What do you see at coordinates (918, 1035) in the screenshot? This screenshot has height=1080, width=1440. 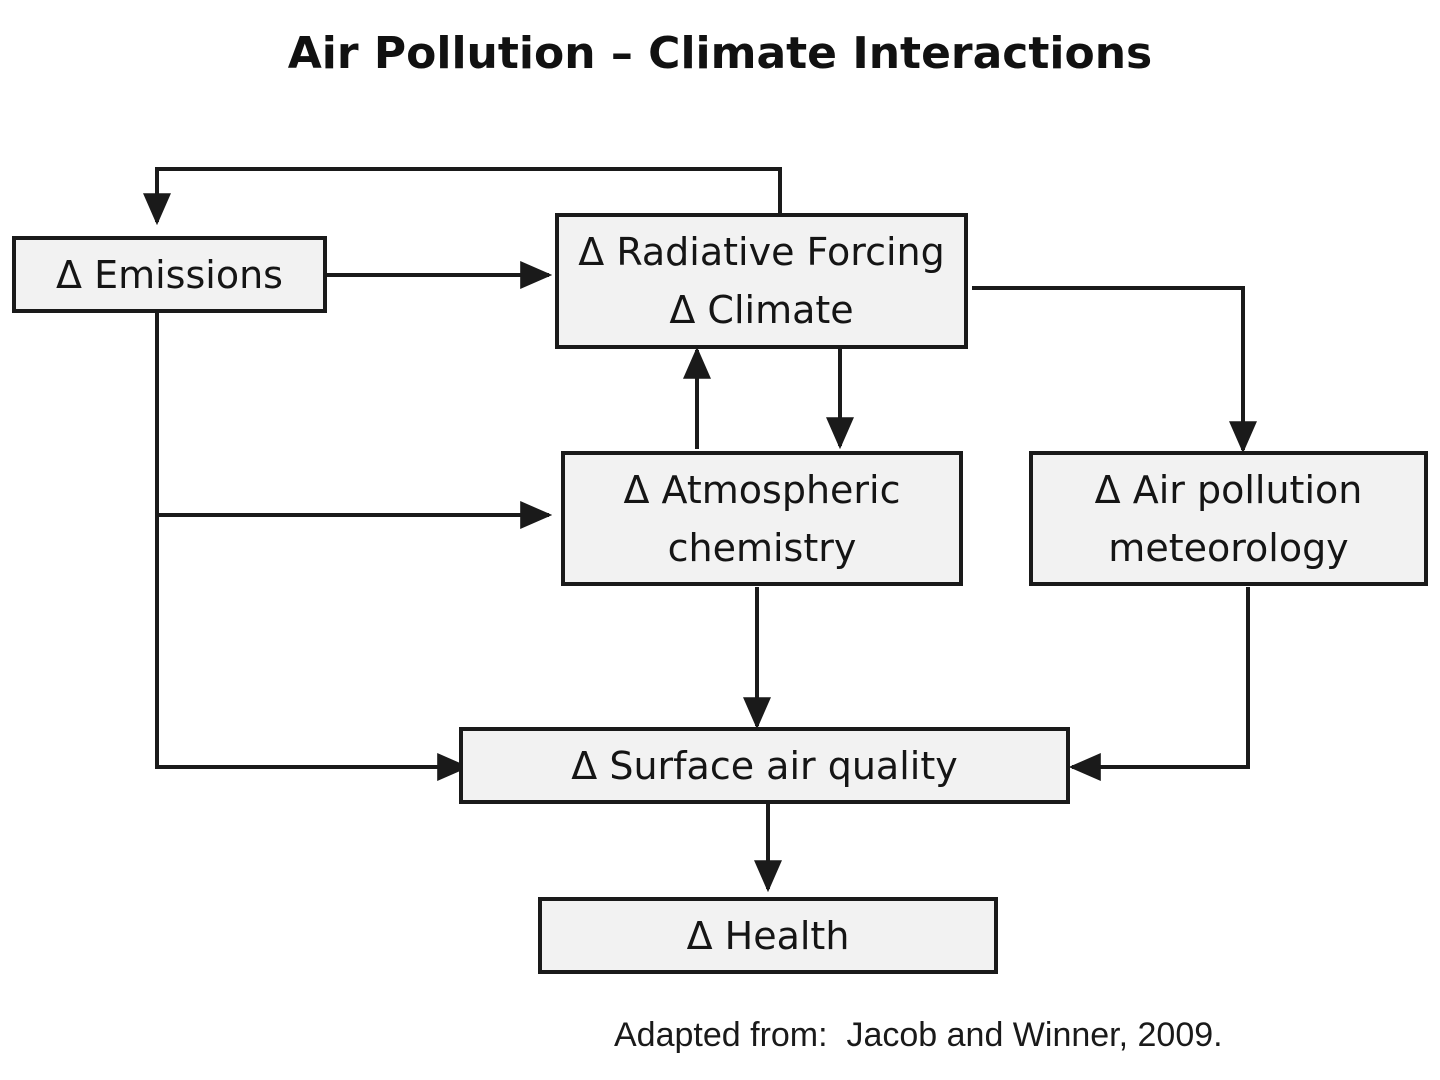 I see `source-credit: Adapted from: Jacob and Winner, 2009.` at bounding box center [918, 1035].